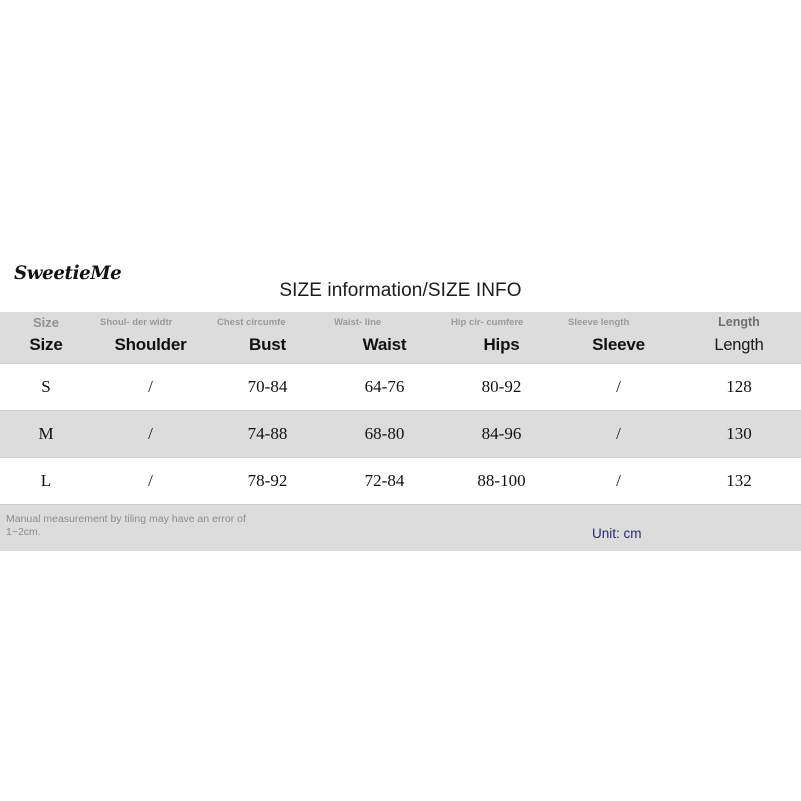  What do you see at coordinates (267, 481) in the screenshot?
I see `cell-bust: 78-92` at bounding box center [267, 481].